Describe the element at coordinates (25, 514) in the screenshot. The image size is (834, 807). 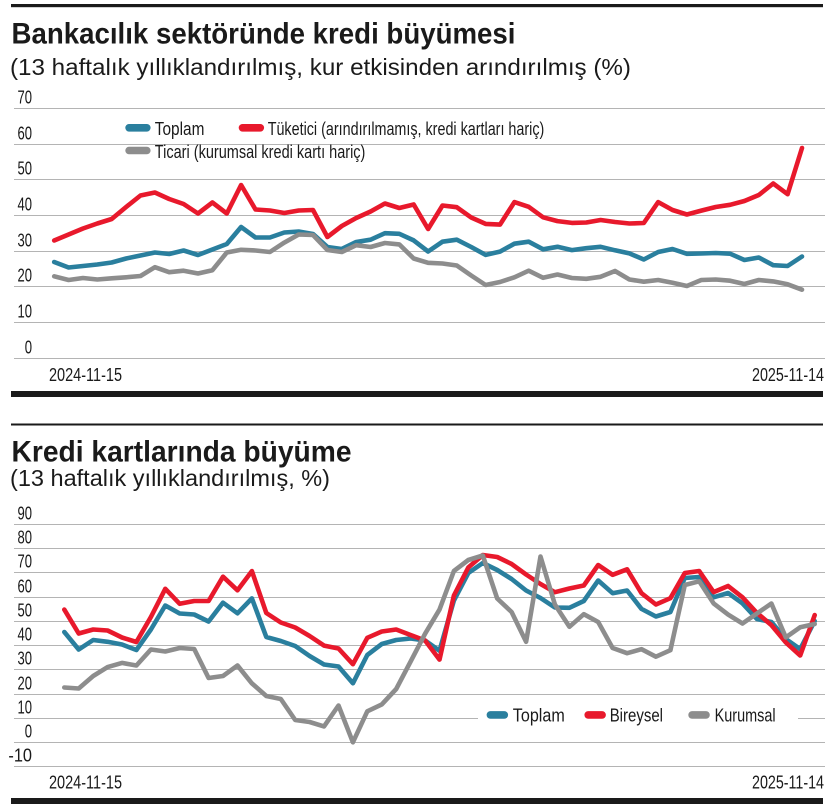
I see `svg-text: 90` at that location.